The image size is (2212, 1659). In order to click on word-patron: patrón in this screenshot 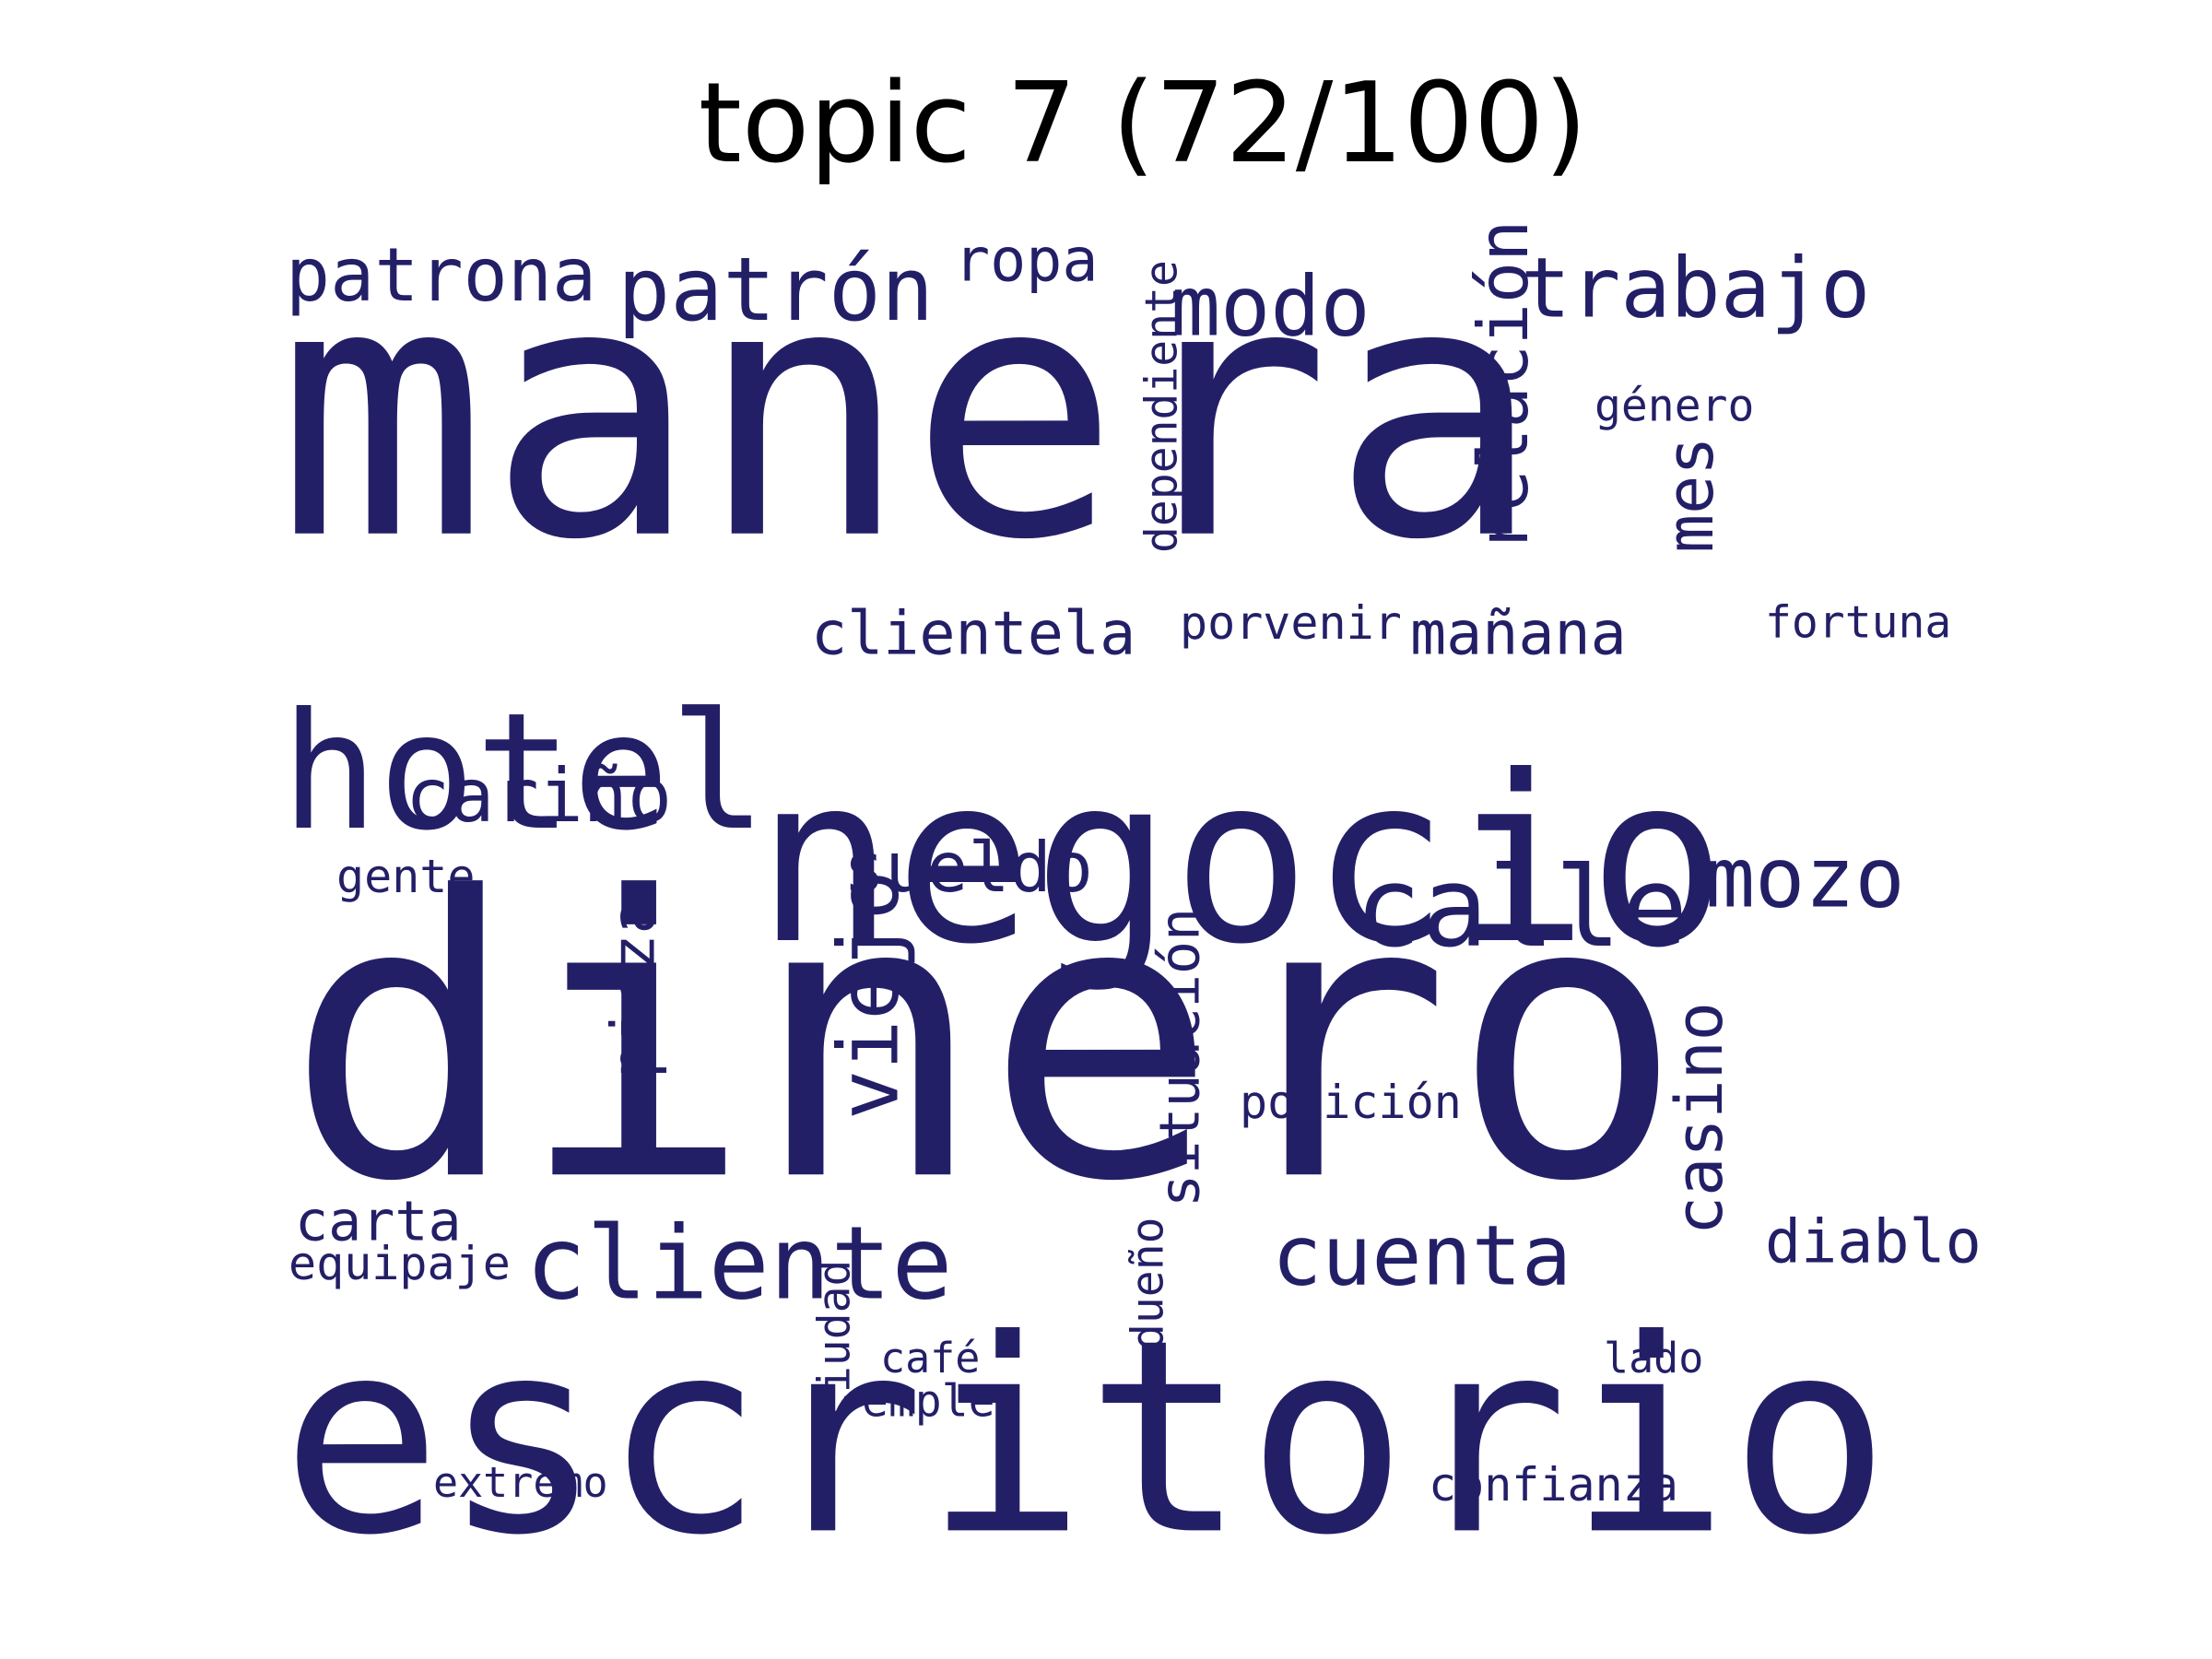, I will do `click(776, 290)`.